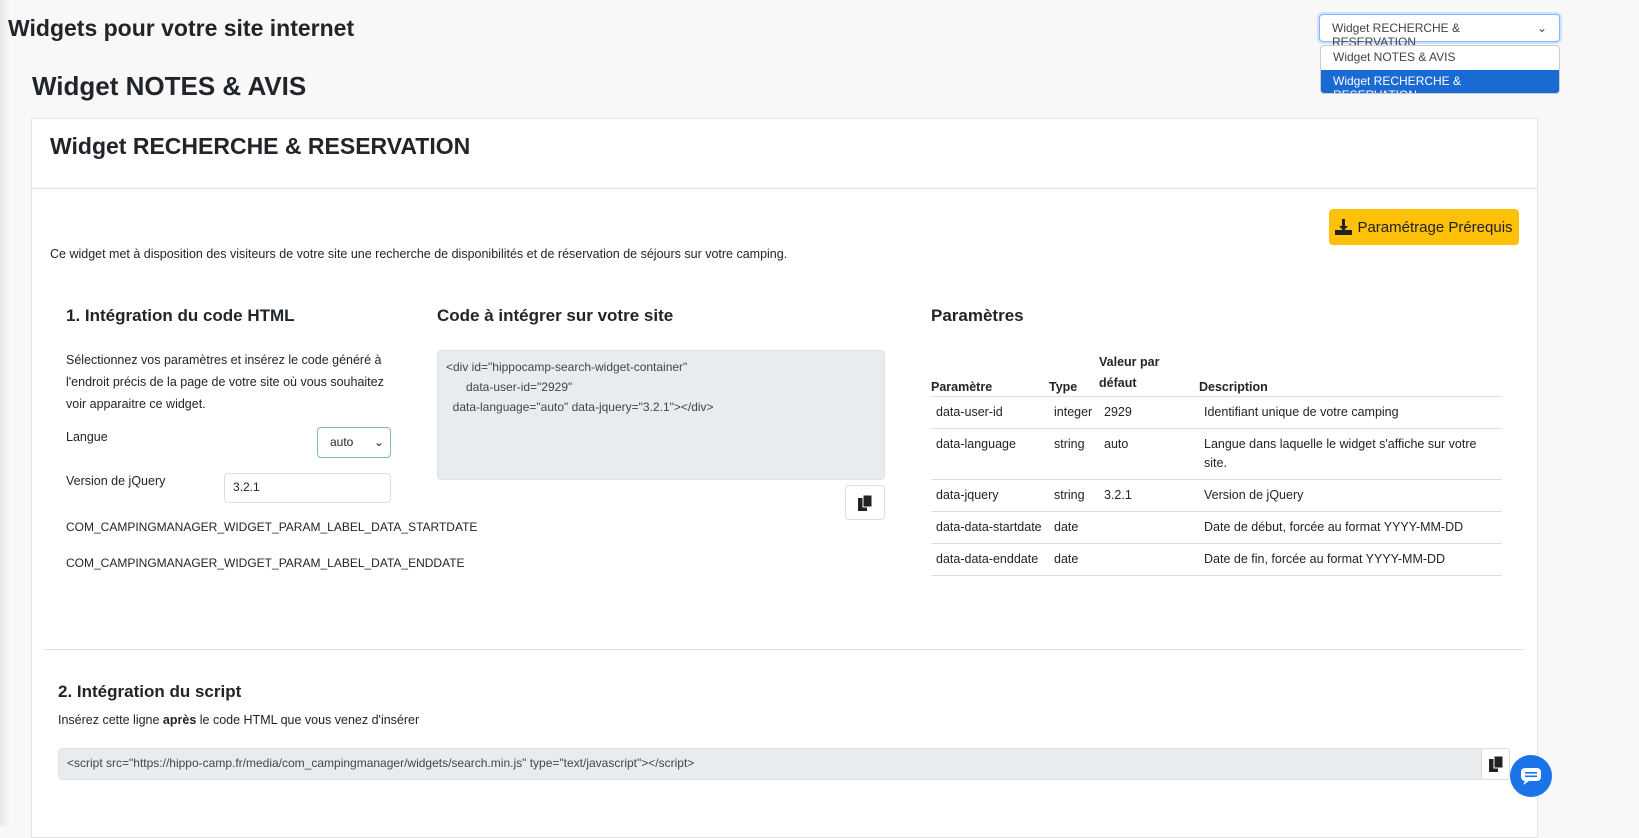 The image size is (1639, 838). I want to click on jquery-label: Version de jQuery, so click(116, 481).